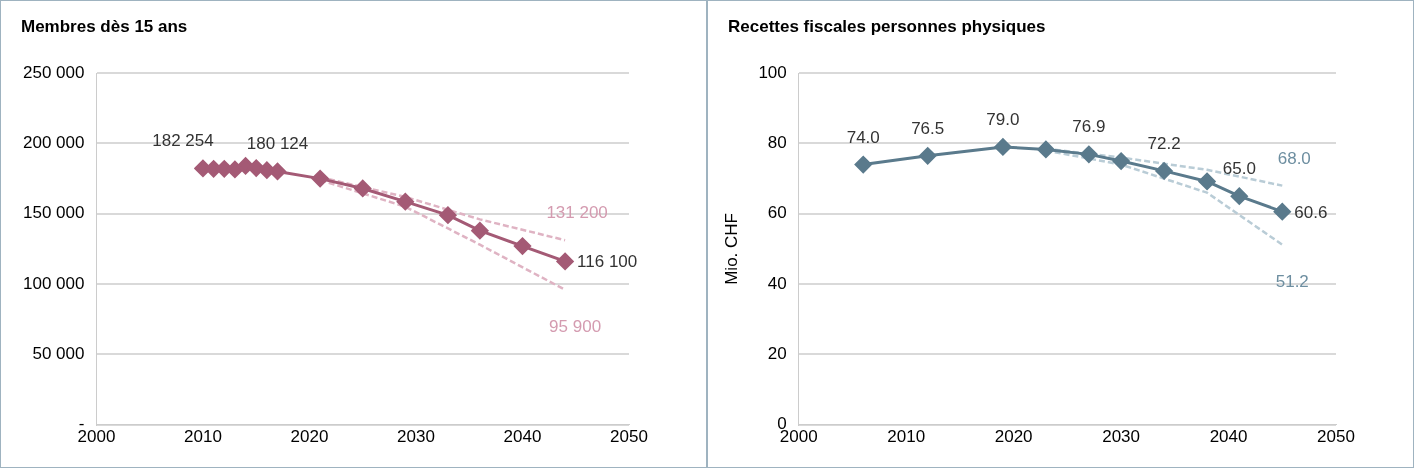 Image resolution: width=1415 pixels, height=468 pixels. I want to click on y-tick-label: 200 000, so click(54, 143).